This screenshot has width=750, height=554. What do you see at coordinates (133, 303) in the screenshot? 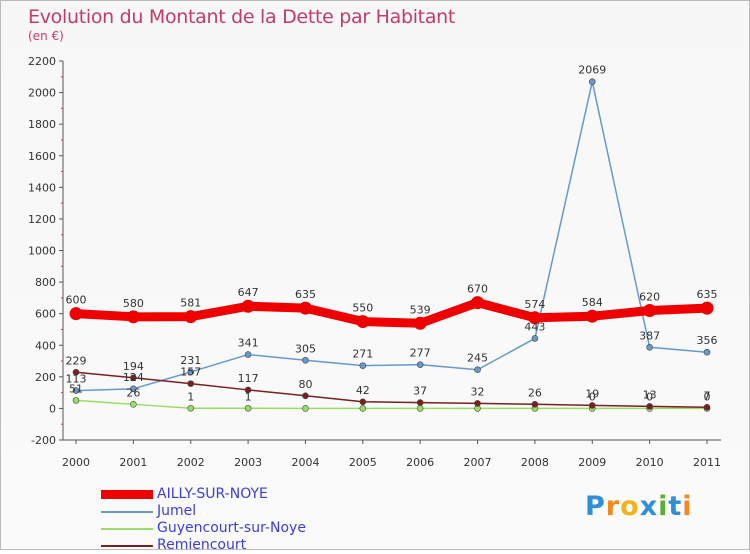
I see `data-label: 580` at bounding box center [133, 303].